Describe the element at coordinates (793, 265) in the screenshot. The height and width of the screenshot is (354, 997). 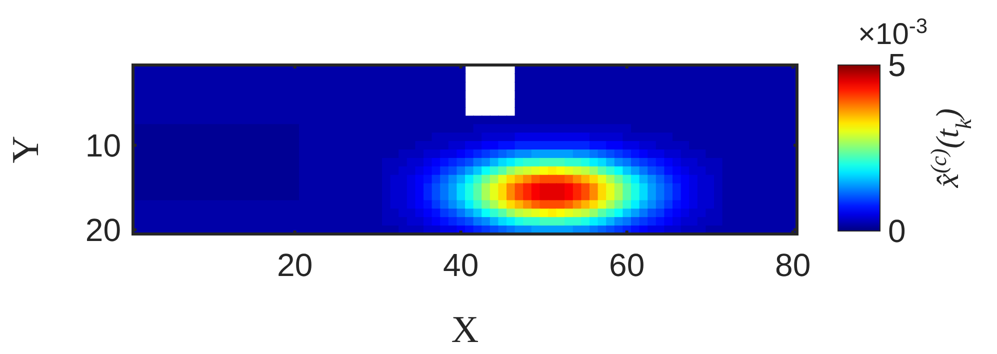
I see `x-tick-label: 80` at that location.